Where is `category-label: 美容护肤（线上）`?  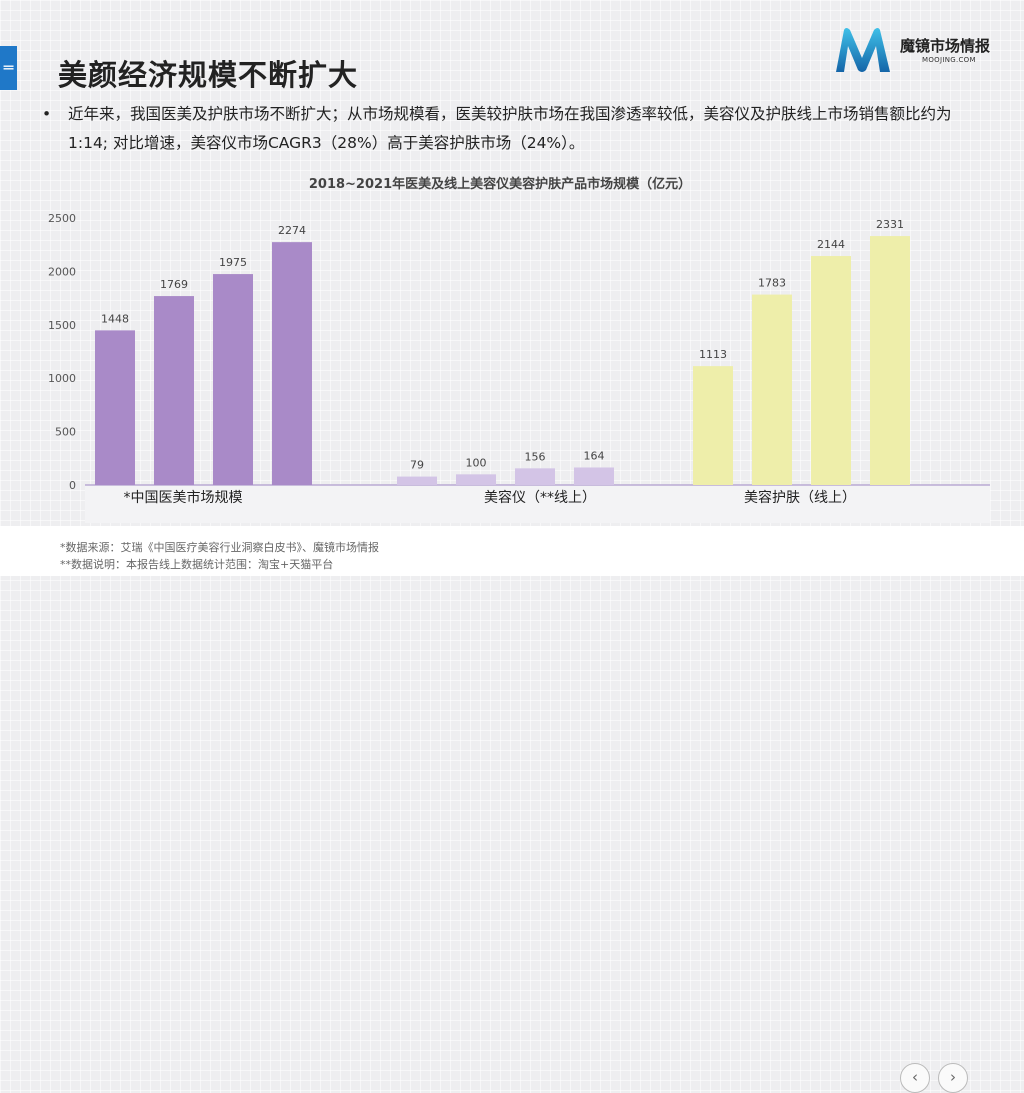
category-label: 美容护肤（线上） is located at coordinates (800, 497).